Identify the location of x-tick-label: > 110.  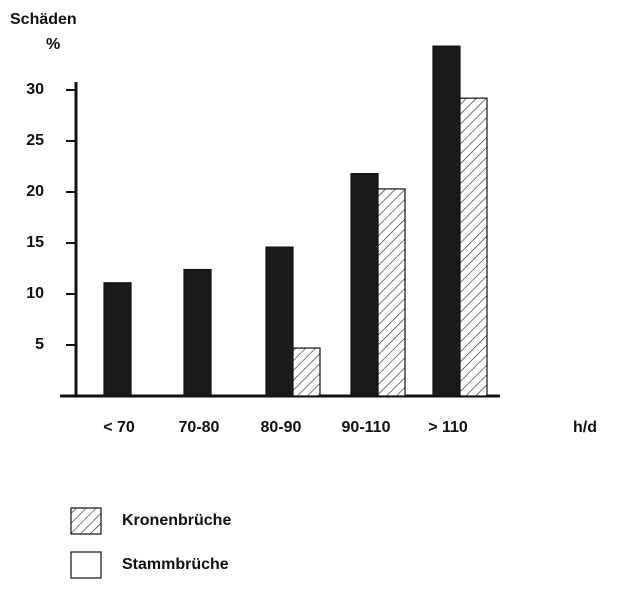
(448, 427).